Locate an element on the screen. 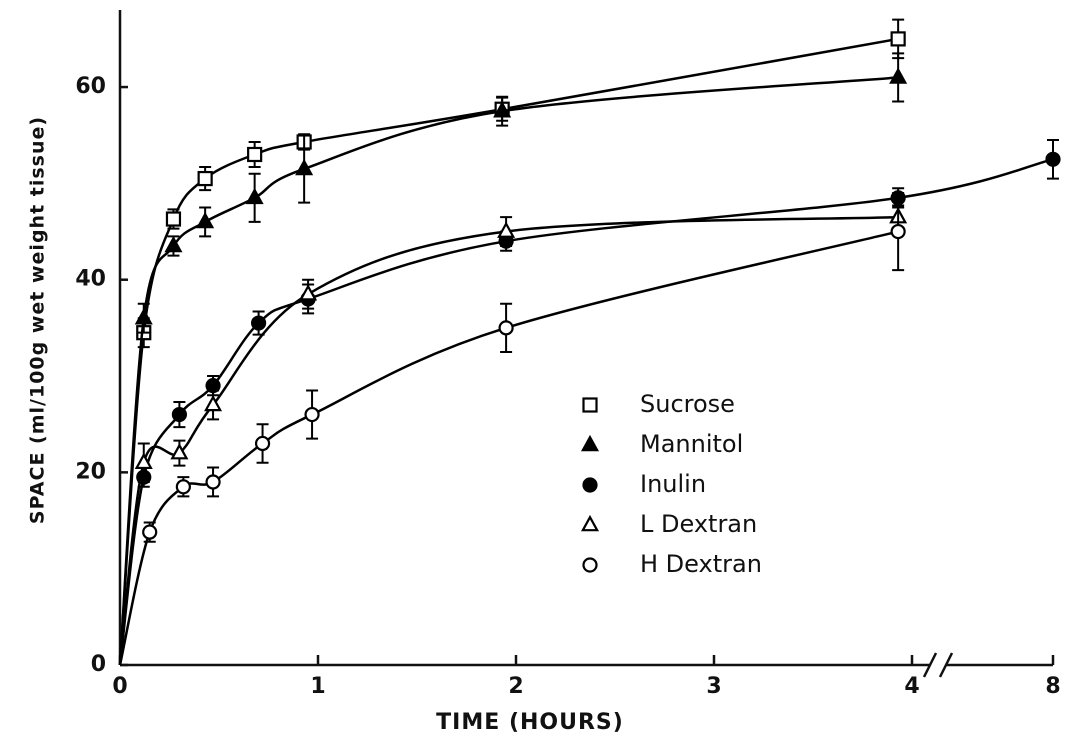  legend-label: Mannitol is located at coordinates (691, 444).